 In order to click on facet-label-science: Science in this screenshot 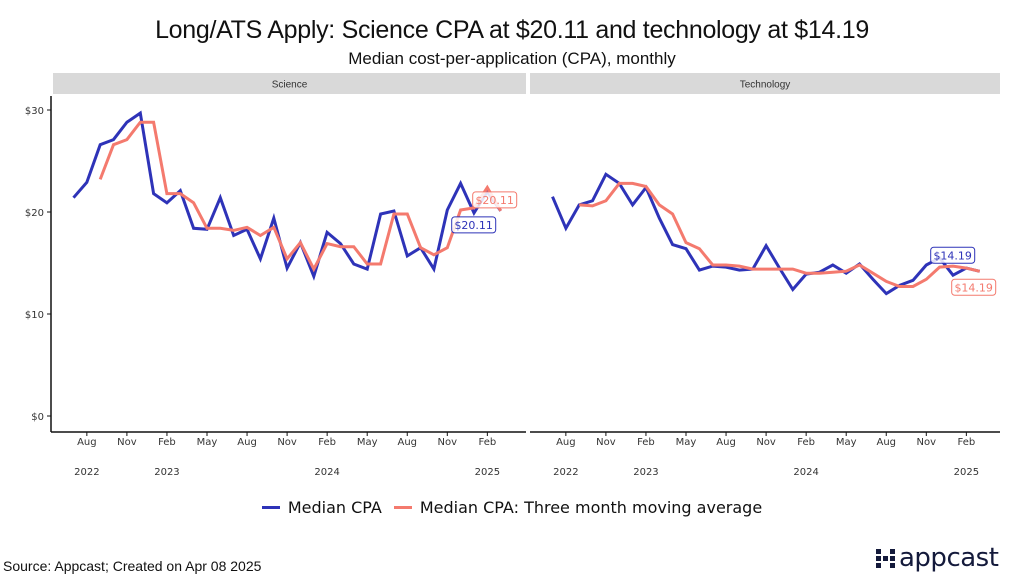, I will do `click(290, 85)`.